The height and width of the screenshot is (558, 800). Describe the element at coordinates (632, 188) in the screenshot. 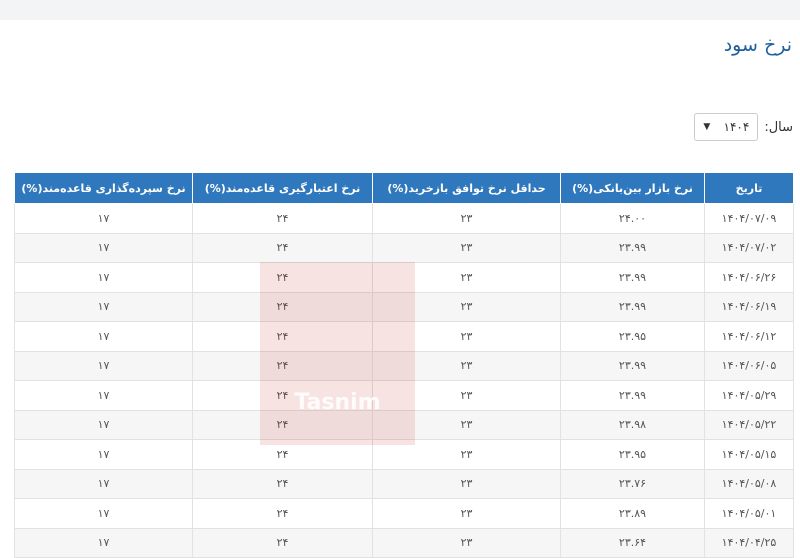

I see `column-header: نرخ بازار بین‌بانکی(%)` at that location.